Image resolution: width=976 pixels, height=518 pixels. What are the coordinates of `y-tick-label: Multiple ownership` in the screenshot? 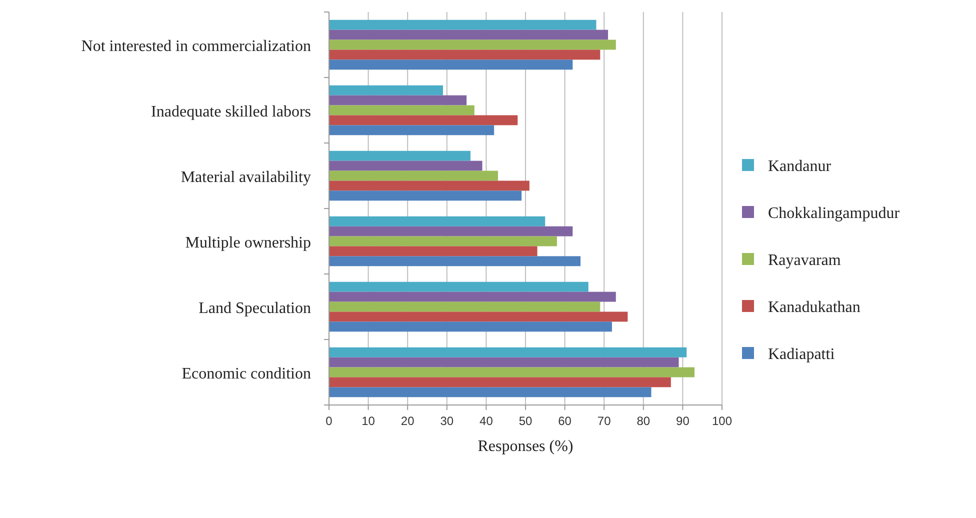 It's located at (248, 243).